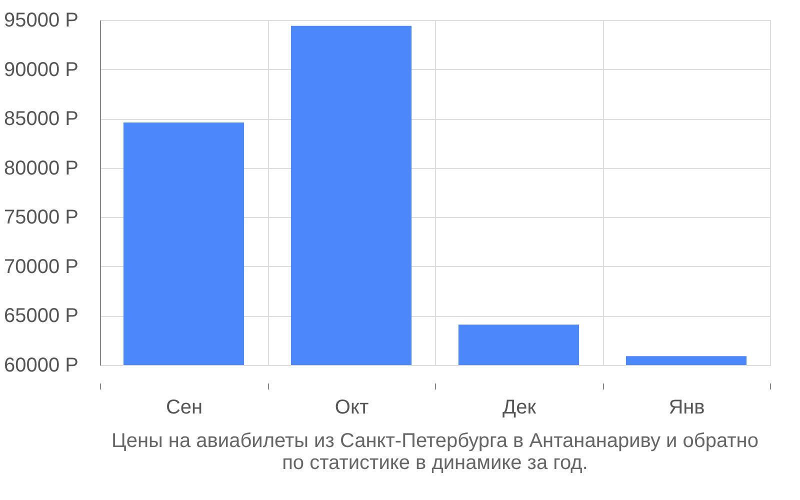 The width and height of the screenshot is (800, 500). Describe the element at coordinates (686, 407) in the screenshot. I see `x-tick-label: Янв` at that location.